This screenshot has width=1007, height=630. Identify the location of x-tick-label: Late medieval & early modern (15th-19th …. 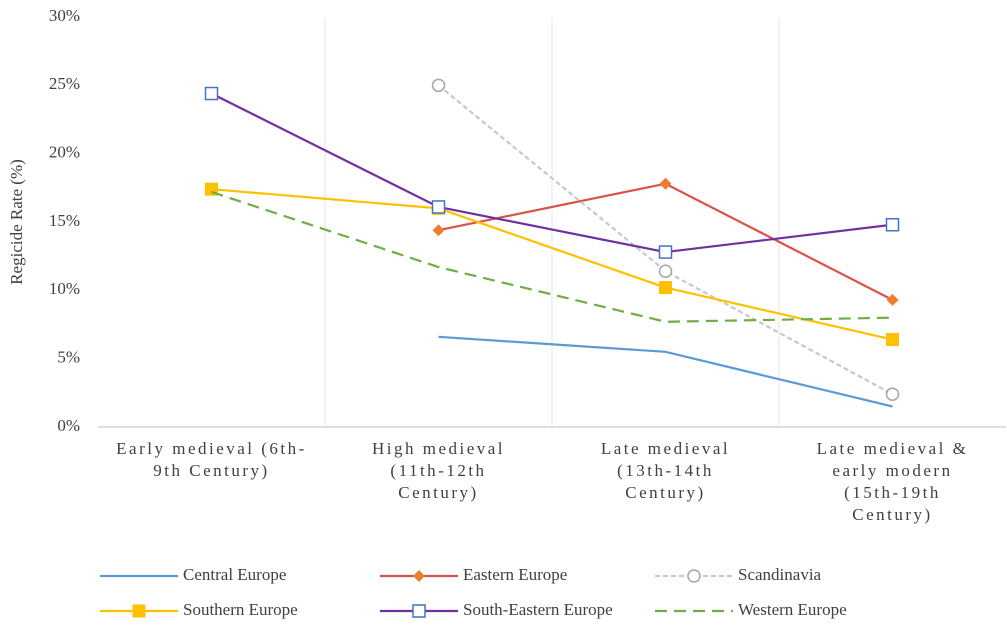
(892, 481).